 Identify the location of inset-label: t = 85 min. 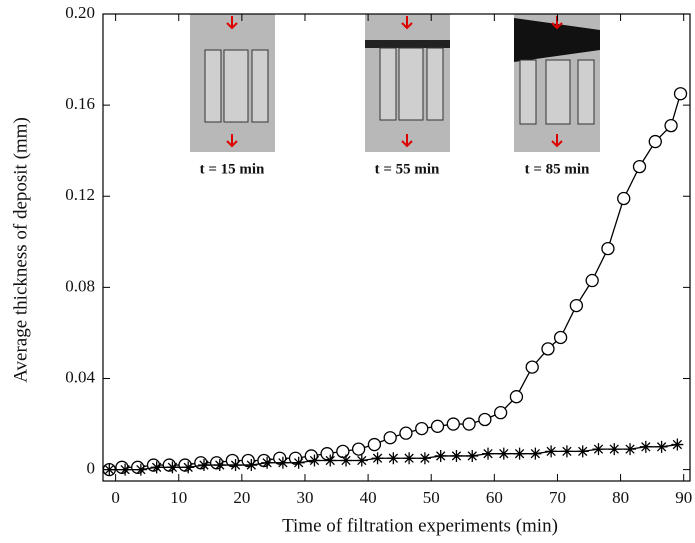
(557, 169).